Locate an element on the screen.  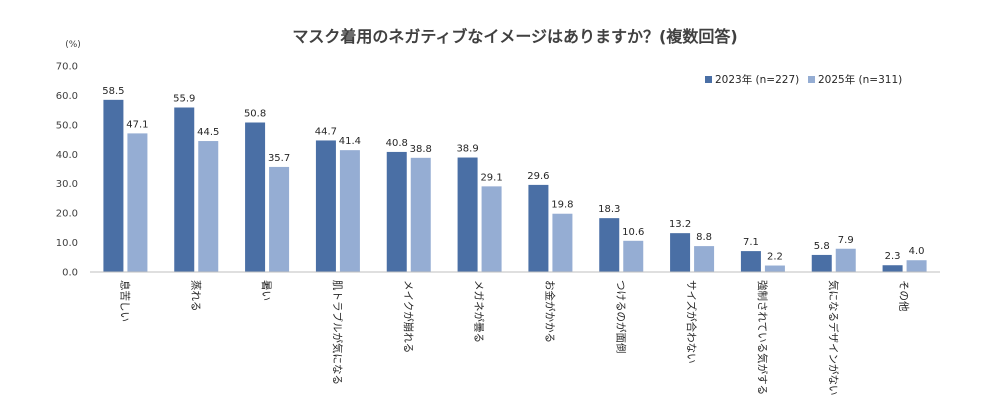
y-tick-label: 60.0 is located at coordinates (67, 96).